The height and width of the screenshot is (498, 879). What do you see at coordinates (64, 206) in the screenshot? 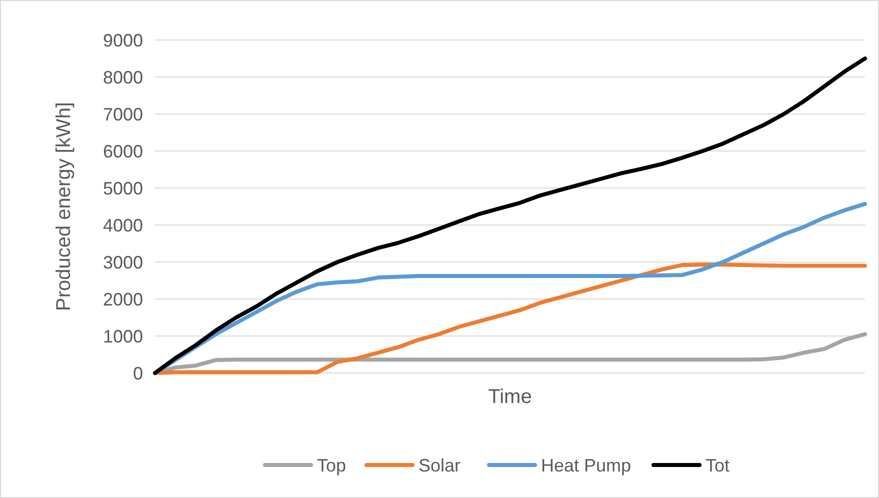
I see `y-axis-title: Produced energy [kWh]` at bounding box center [64, 206].